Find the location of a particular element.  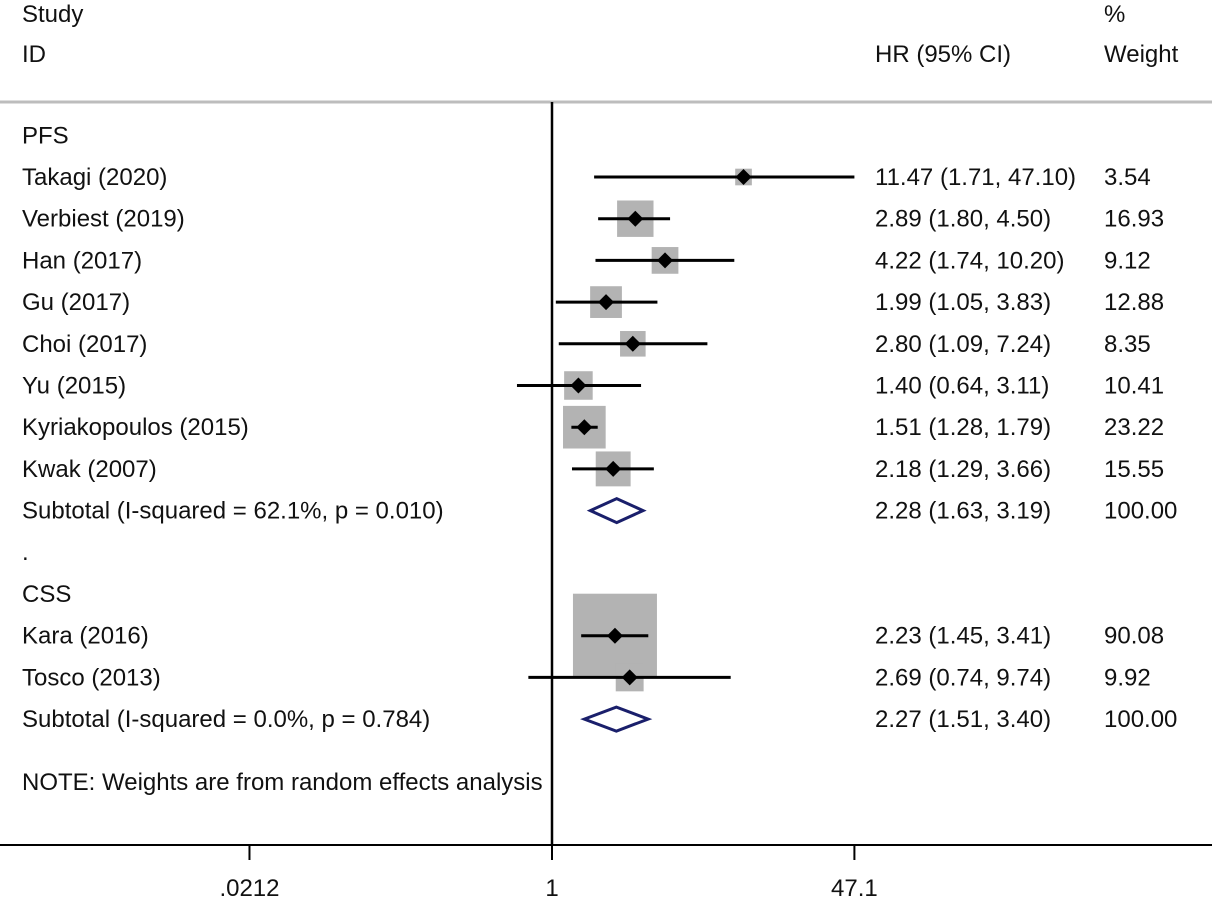

hr-ci-value: 1.51 (1.28, 1.79) is located at coordinates (963, 427).